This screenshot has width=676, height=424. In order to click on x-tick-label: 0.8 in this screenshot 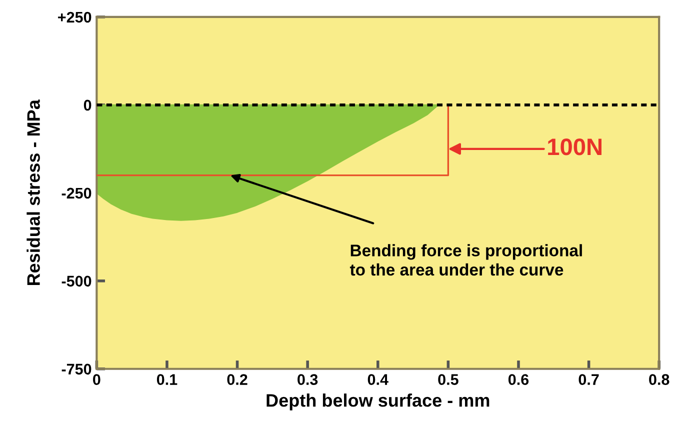, I will do `click(659, 379)`.